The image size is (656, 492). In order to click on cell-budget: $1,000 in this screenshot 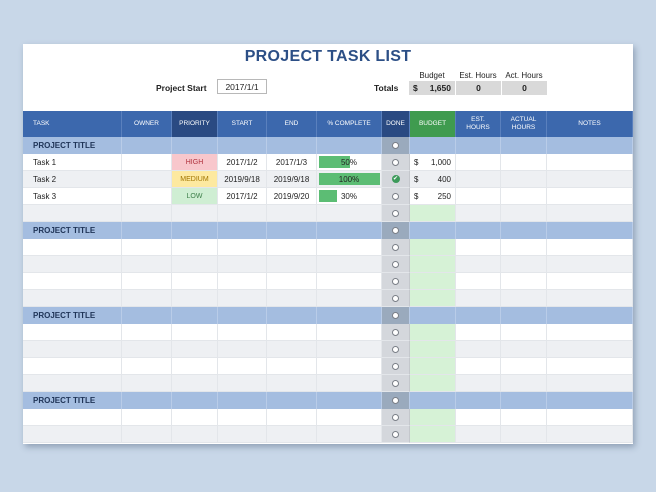, I will do `click(433, 162)`.